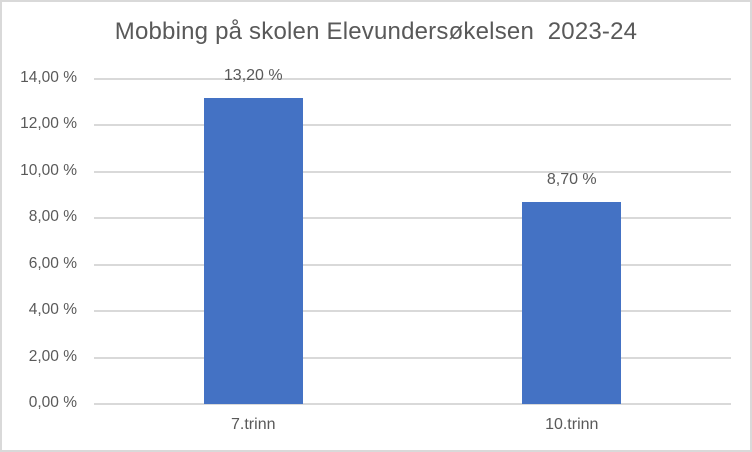  What do you see at coordinates (52, 402) in the screenshot?
I see `y-tick-label: 0,00 %` at bounding box center [52, 402].